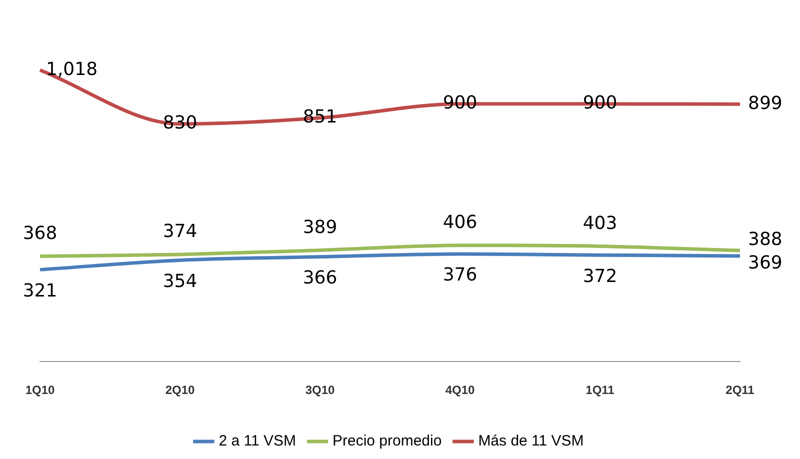 Image resolution: width=800 pixels, height=459 pixels. Describe the element at coordinates (387, 441) in the screenshot. I see `legend-label: Precio promedio` at that location.